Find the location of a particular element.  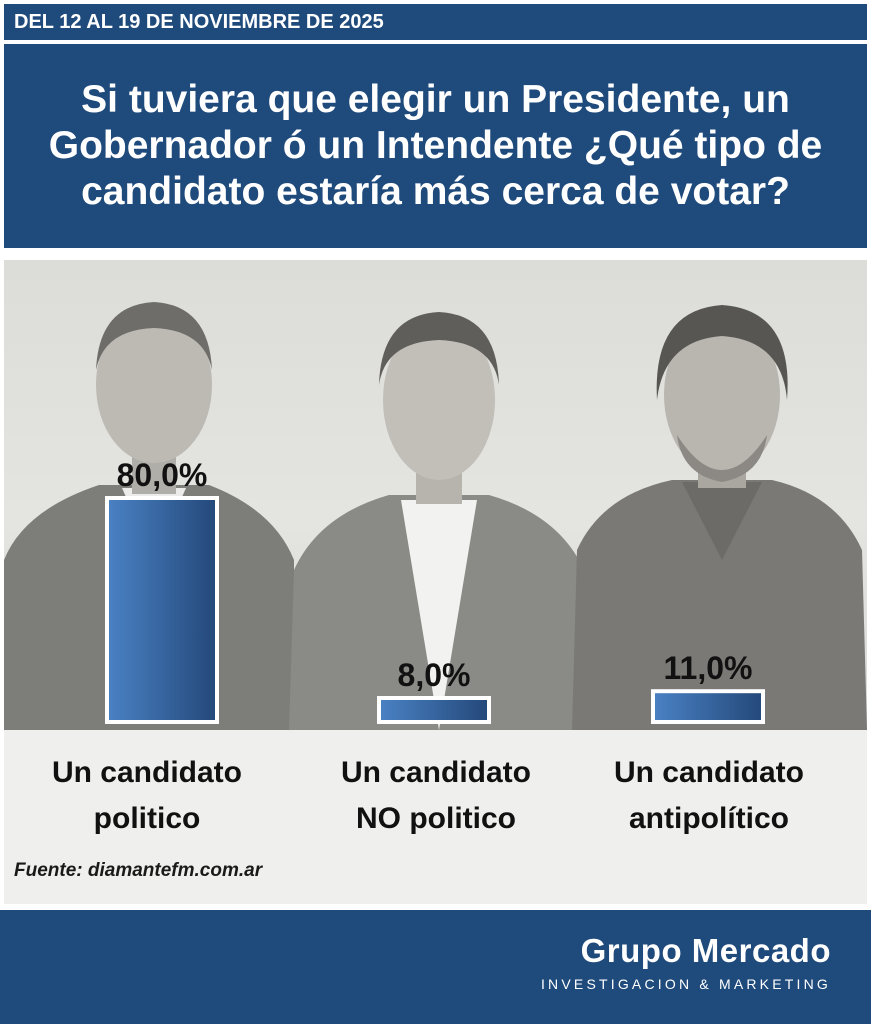

person-antipolitico-photo is located at coordinates (719, 517).